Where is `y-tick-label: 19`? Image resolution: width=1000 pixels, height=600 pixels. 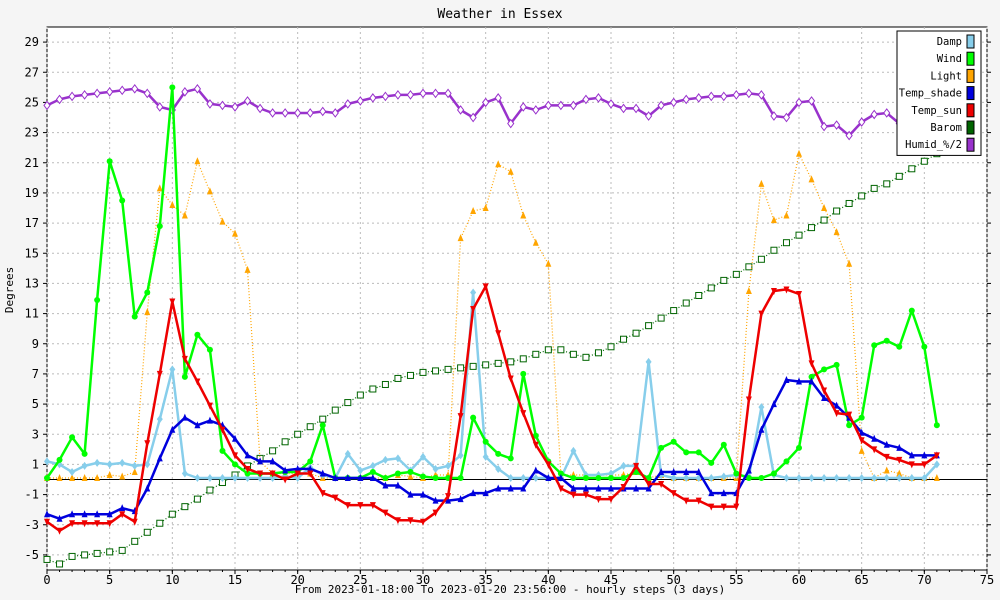 y-tick-label: 19 is located at coordinates (32, 193).